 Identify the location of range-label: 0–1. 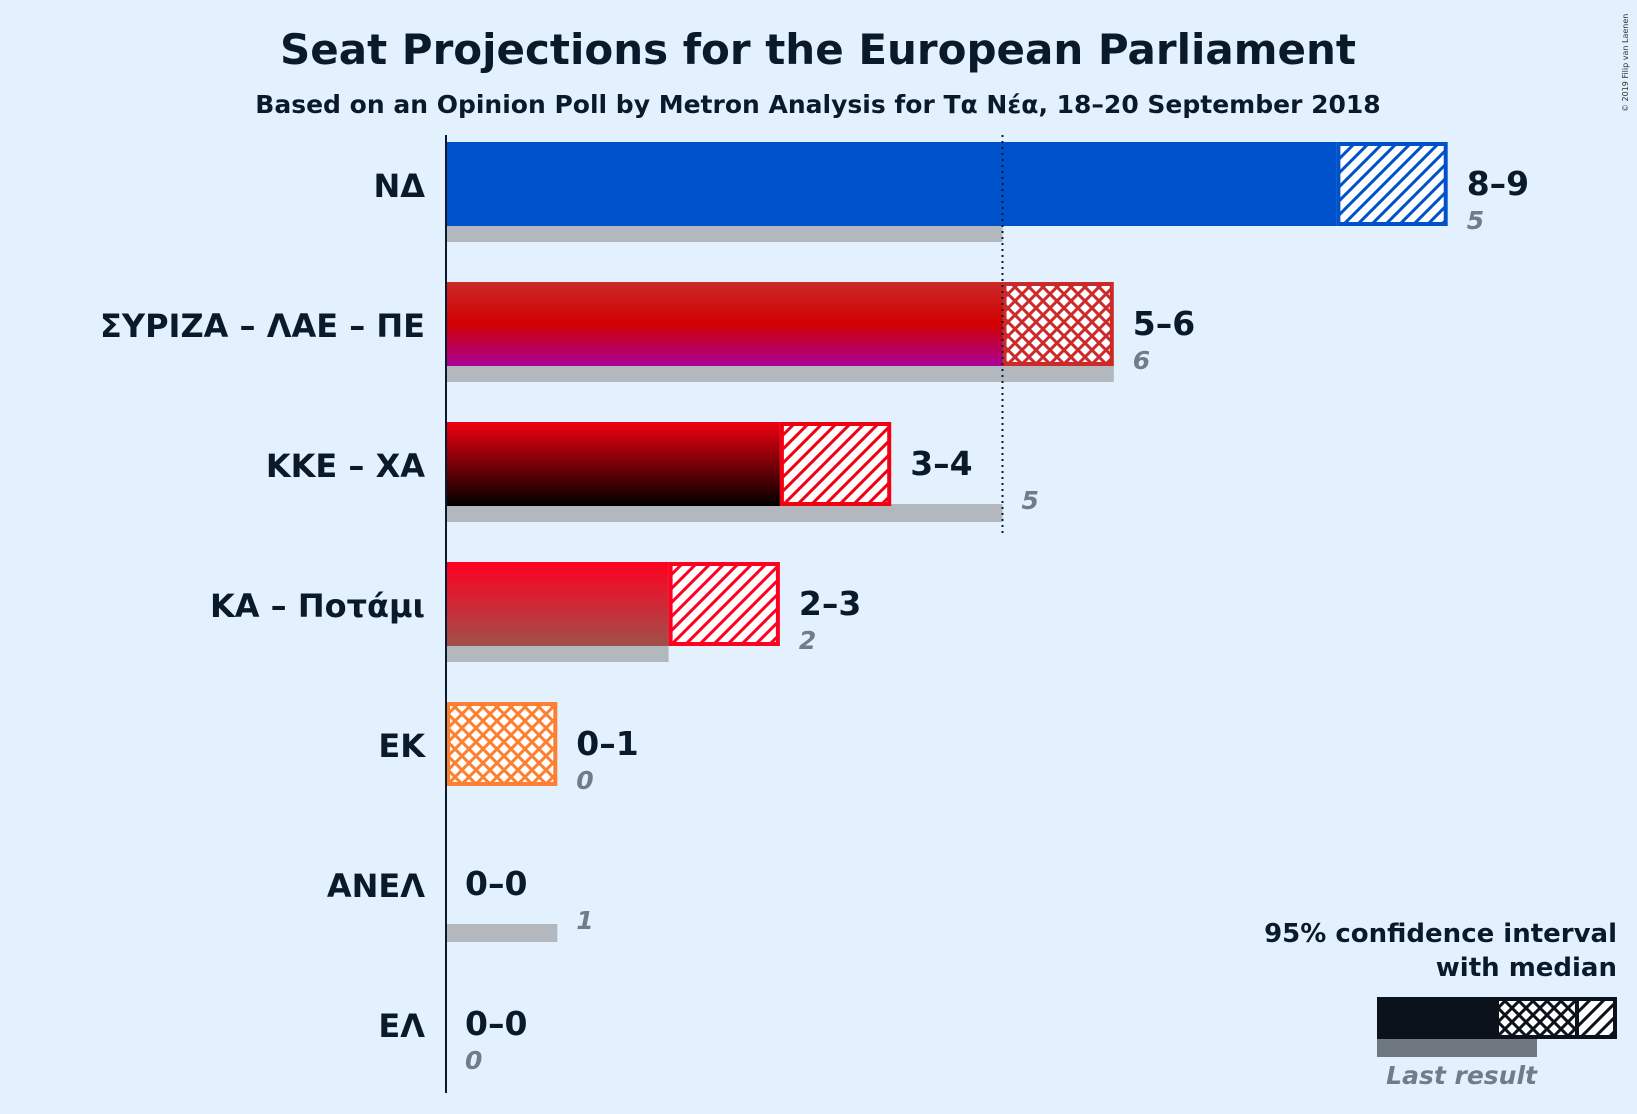
(607, 743).